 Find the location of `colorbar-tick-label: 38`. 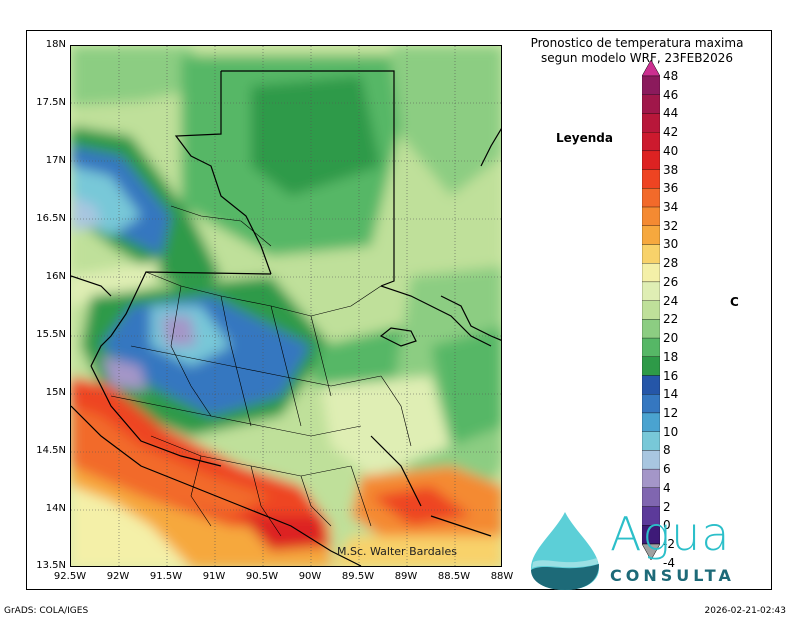

colorbar-tick-label: 38 is located at coordinates (671, 169).